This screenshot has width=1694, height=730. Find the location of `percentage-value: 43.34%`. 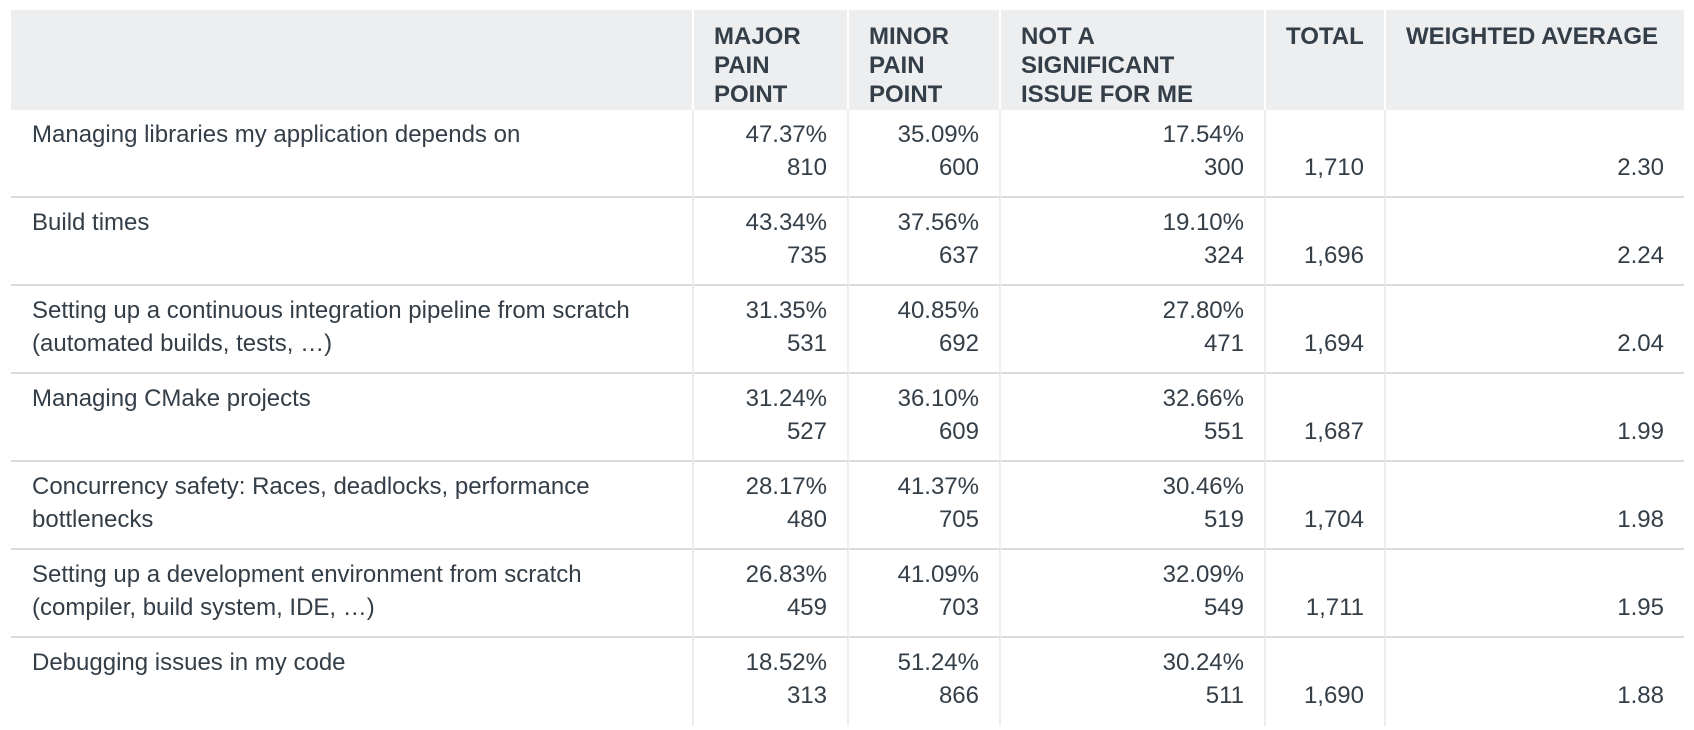

percentage-value: 43.34% is located at coordinates (786, 222).